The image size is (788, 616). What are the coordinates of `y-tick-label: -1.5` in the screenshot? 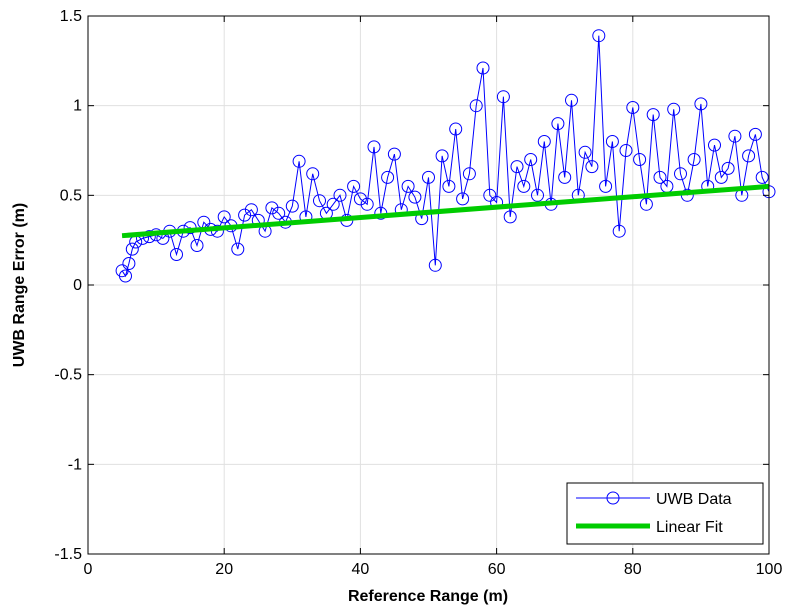 It's located at (68, 554).